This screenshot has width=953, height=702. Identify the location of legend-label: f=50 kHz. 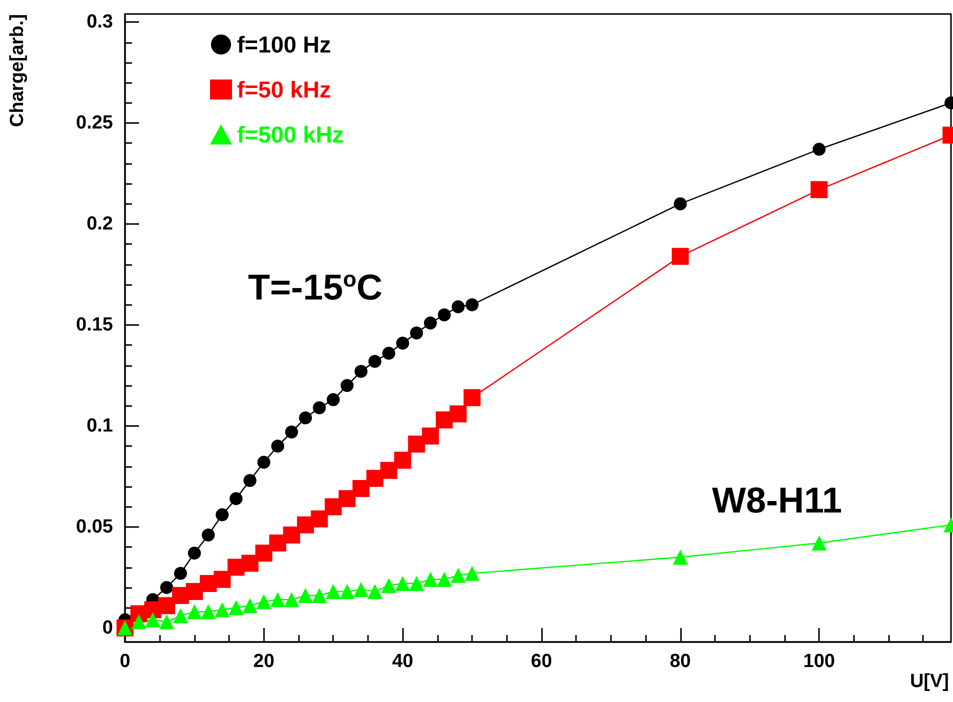
(284, 89).